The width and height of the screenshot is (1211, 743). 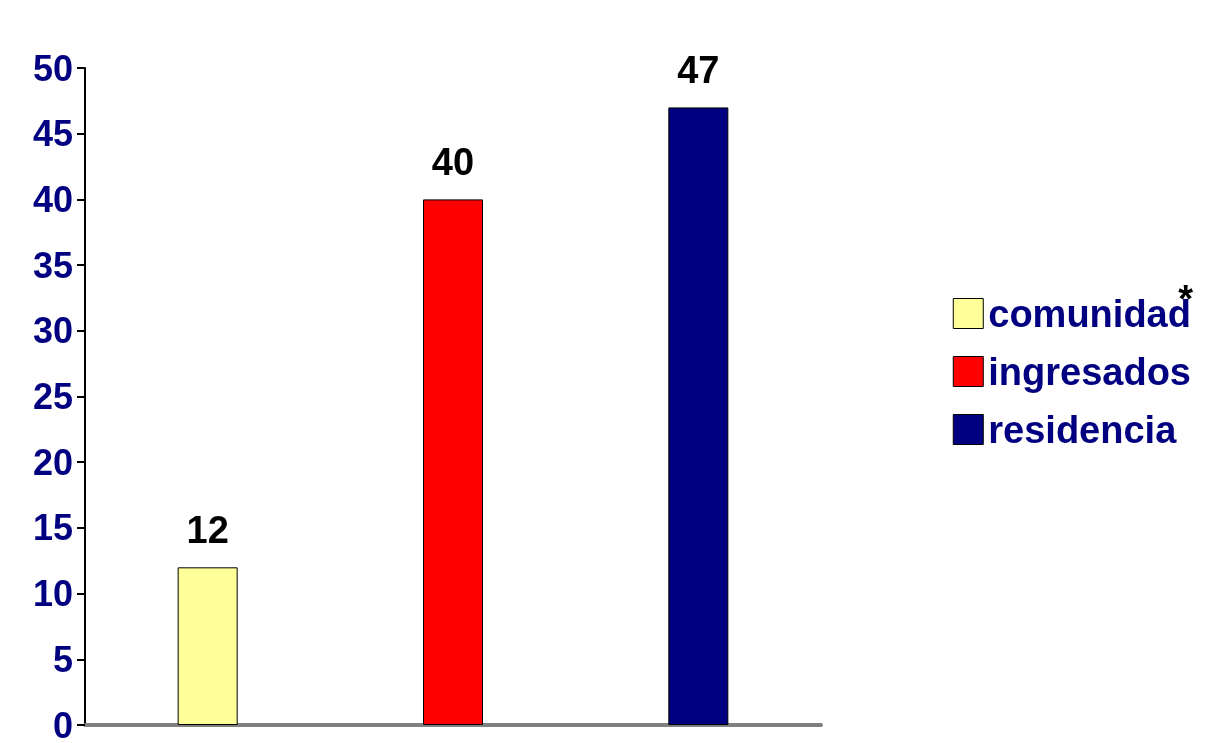 What do you see at coordinates (52, 396) in the screenshot?
I see `y-tick-label: 25` at bounding box center [52, 396].